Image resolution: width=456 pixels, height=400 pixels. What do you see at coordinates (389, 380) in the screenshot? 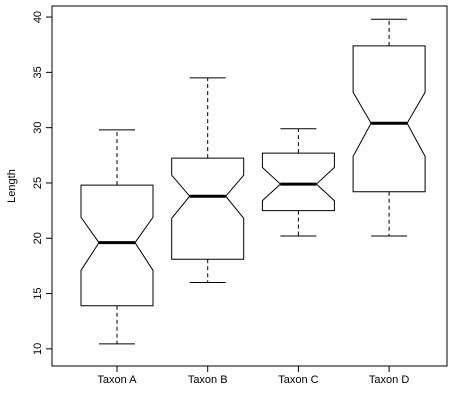
I see `x-tick-label: Taxon D` at bounding box center [389, 380].